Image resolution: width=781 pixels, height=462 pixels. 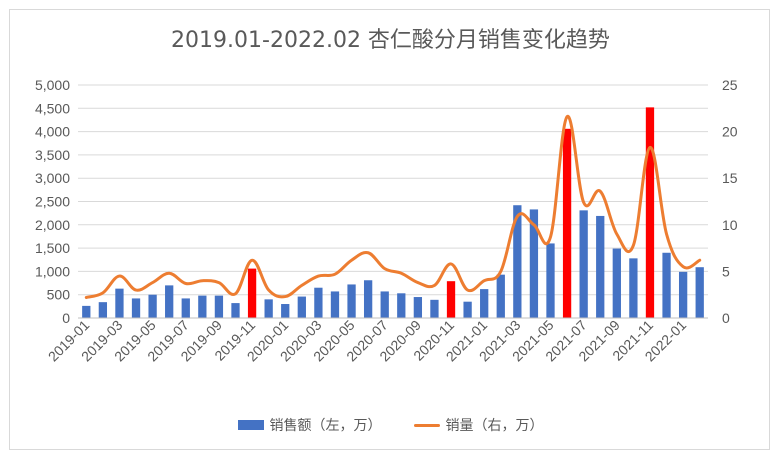 What do you see at coordinates (730, 225) in the screenshot?
I see `y-right-tick-label: 10` at bounding box center [730, 225].